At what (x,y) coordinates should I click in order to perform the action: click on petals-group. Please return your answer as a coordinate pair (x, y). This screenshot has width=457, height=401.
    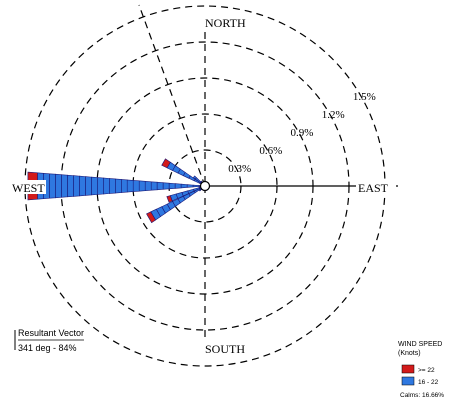
    Looking at the image, I should click on (119, 191).